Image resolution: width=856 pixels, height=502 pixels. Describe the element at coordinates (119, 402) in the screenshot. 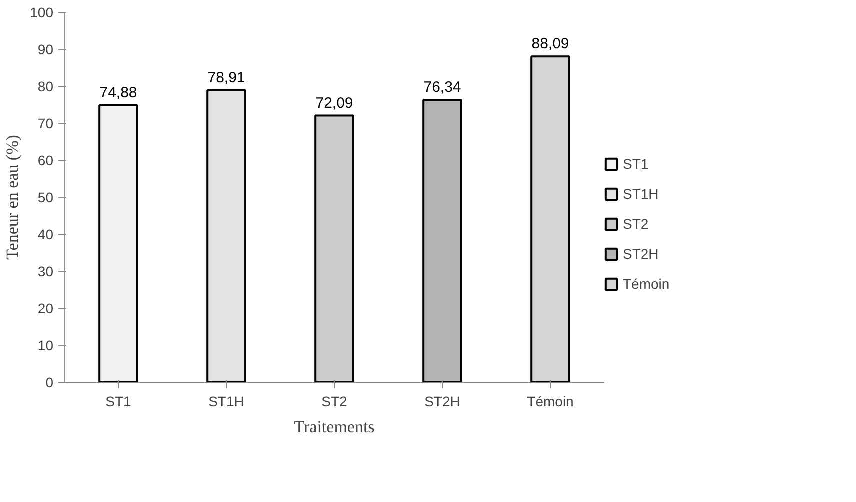

I see `x-tick-label: ST1` at that location.